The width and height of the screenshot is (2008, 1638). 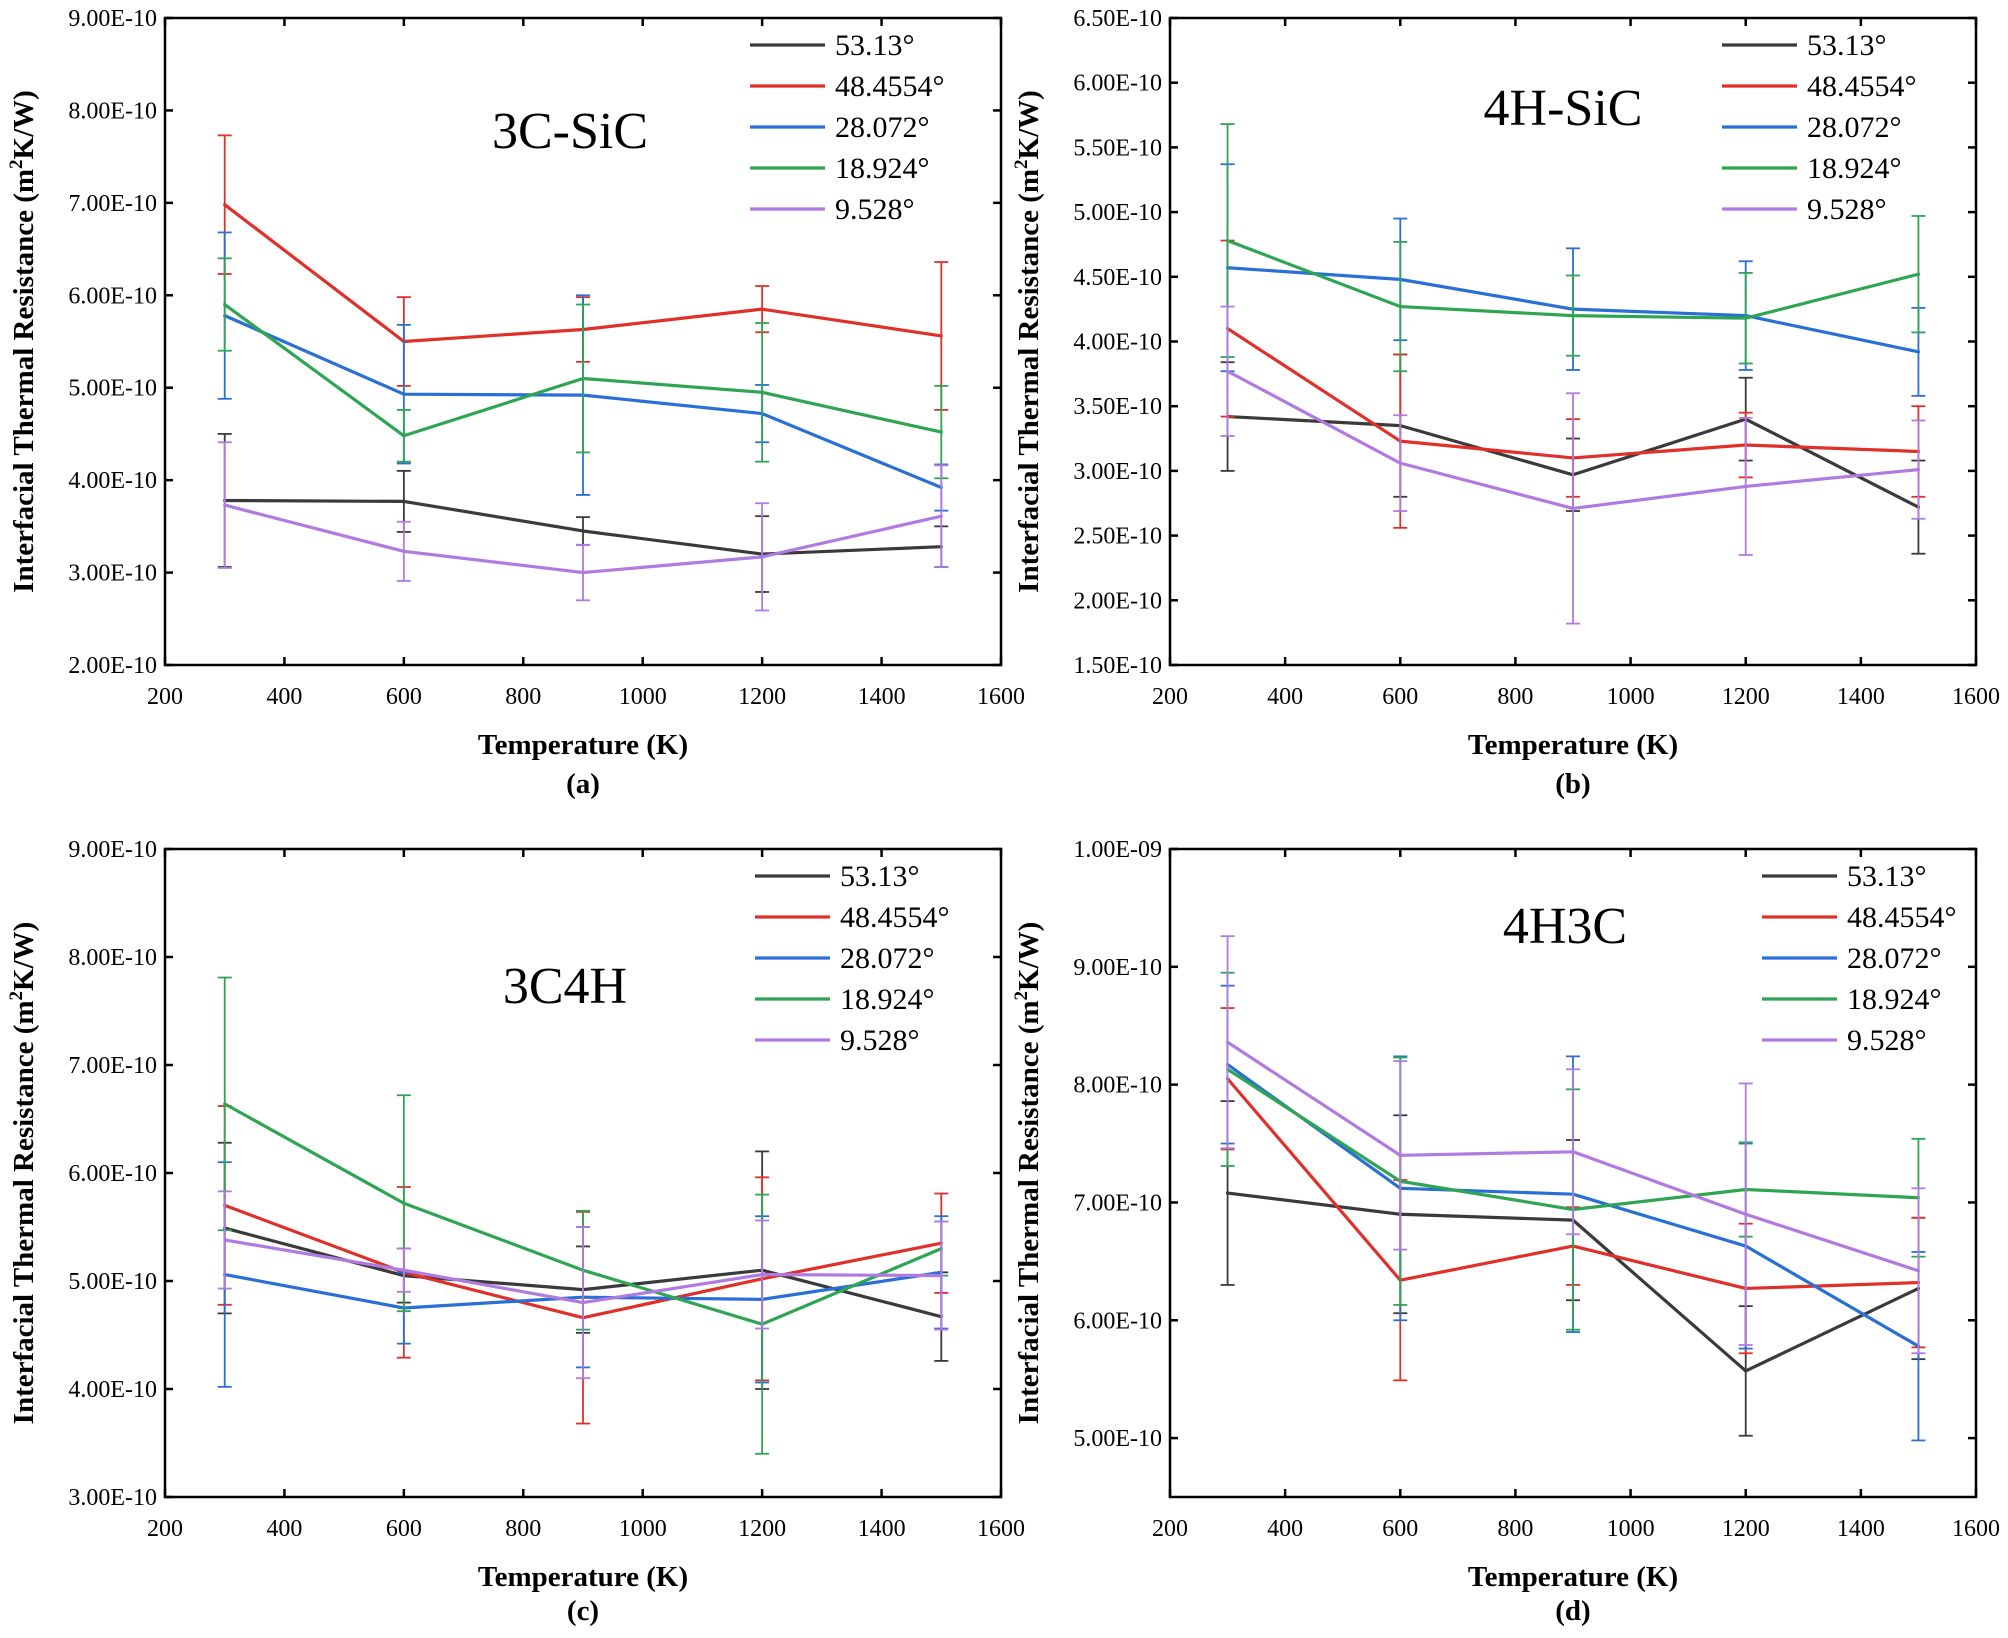 What do you see at coordinates (1117, 1086) in the screenshot?
I see `y-tick-label: 8.00E-10` at bounding box center [1117, 1086].